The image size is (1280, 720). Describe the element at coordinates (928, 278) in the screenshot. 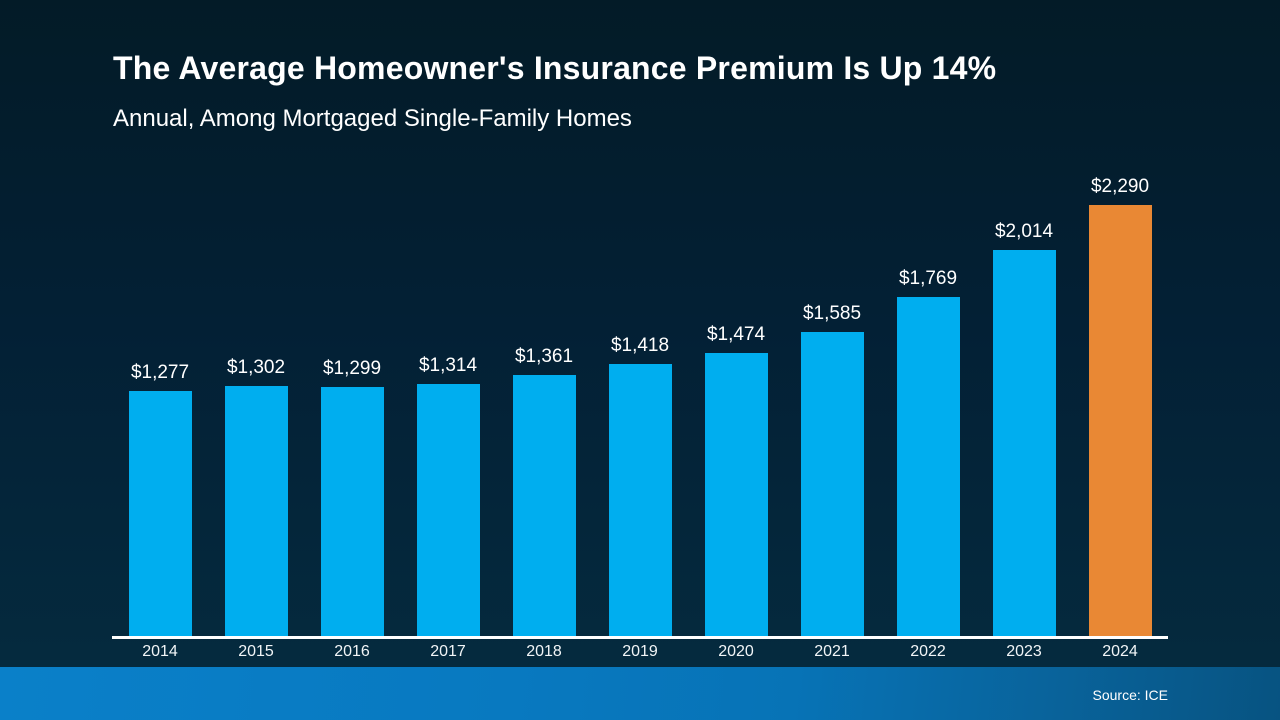

I see `bar-value-label: $1,769` at that location.